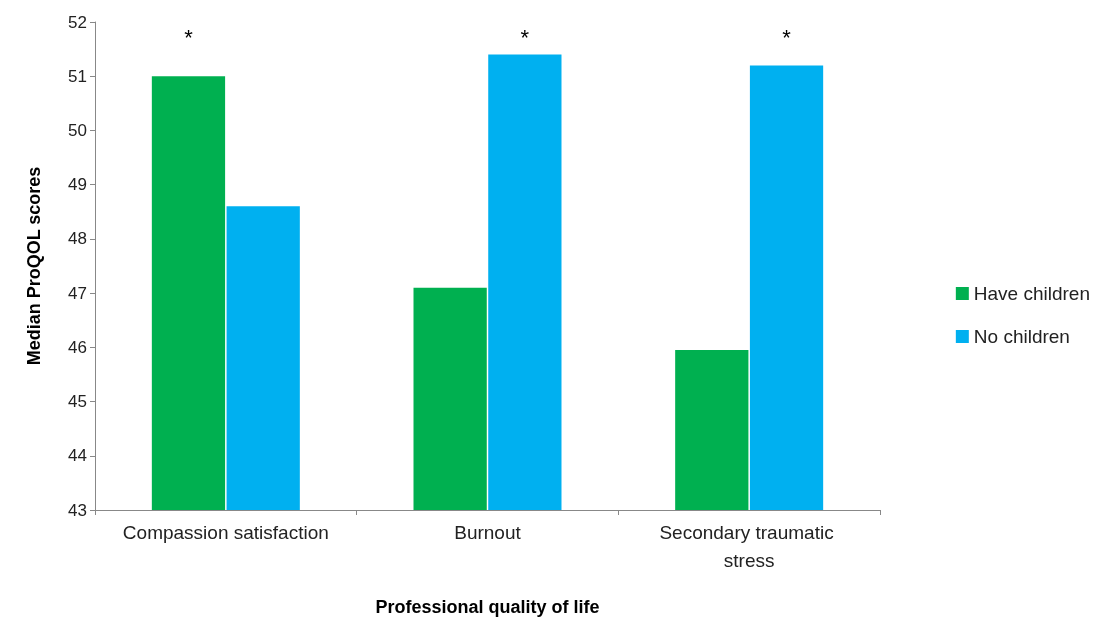 Image resolution: width=1105 pixels, height=630 pixels. Describe the element at coordinates (488, 532) in the screenshot. I see `x-tick-label: Burnout` at that location.